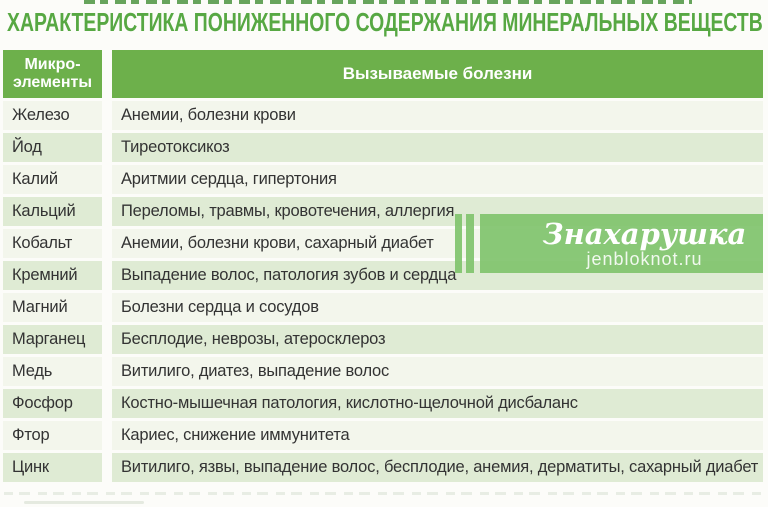 This screenshot has height=507, width=768. What do you see at coordinates (437, 435) in the screenshot?
I see `diseases-cell: Кариес, снижение иммунитета` at bounding box center [437, 435].